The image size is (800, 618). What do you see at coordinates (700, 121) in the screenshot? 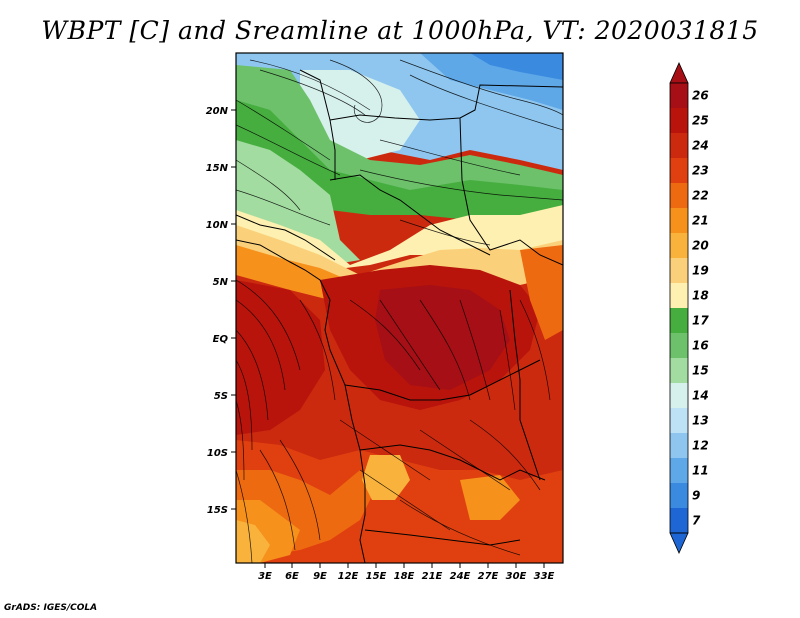
I see `colorbar-label: 25` at bounding box center [700, 121].